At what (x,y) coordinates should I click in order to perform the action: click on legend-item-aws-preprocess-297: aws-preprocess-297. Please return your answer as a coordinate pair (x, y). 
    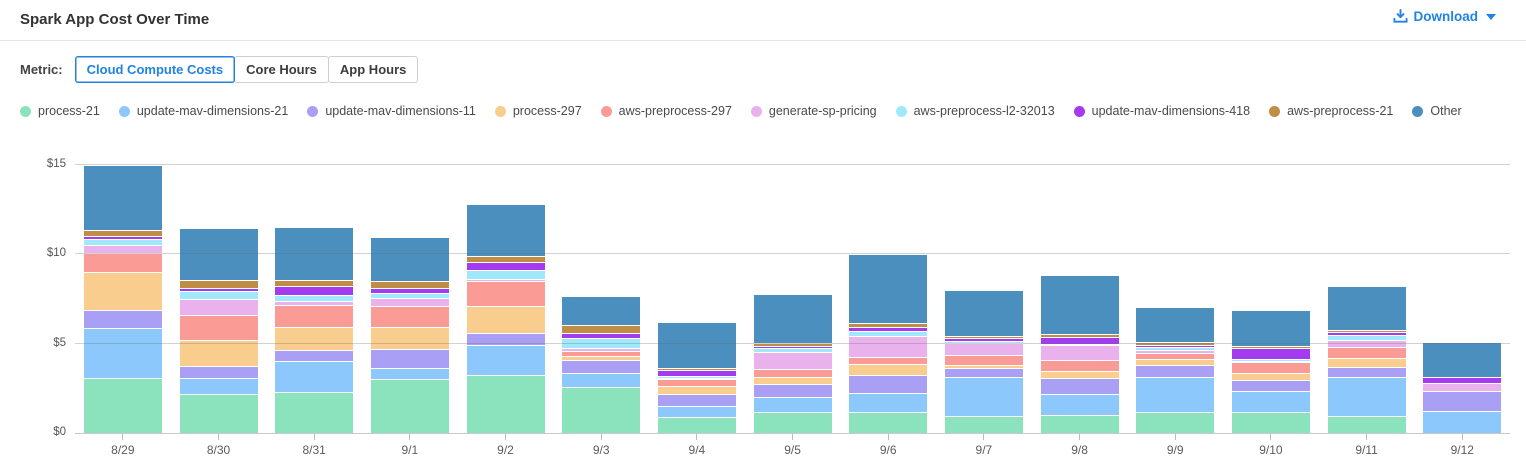
    Looking at the image, I should click on (666, 111).